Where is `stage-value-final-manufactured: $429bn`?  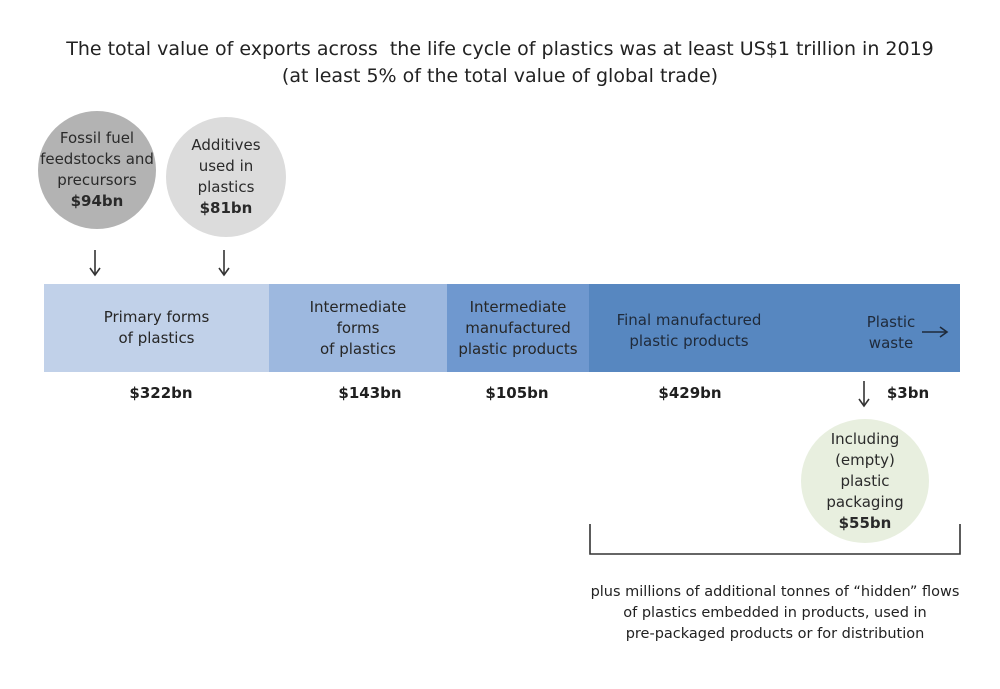 stage-value-final-manufactured: $429bn is located at coordinates (690, 393).